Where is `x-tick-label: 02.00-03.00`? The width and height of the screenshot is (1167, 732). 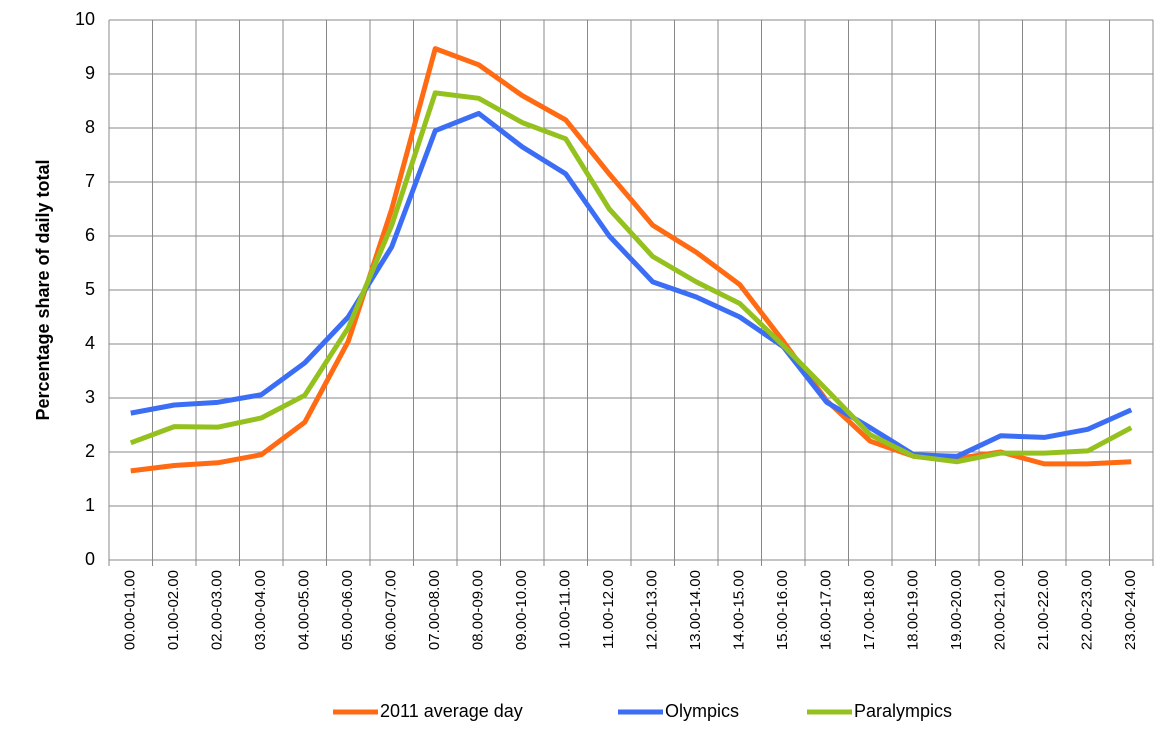
x-tick-label: 02.00-03.00 is located at coordinates (217, 610).